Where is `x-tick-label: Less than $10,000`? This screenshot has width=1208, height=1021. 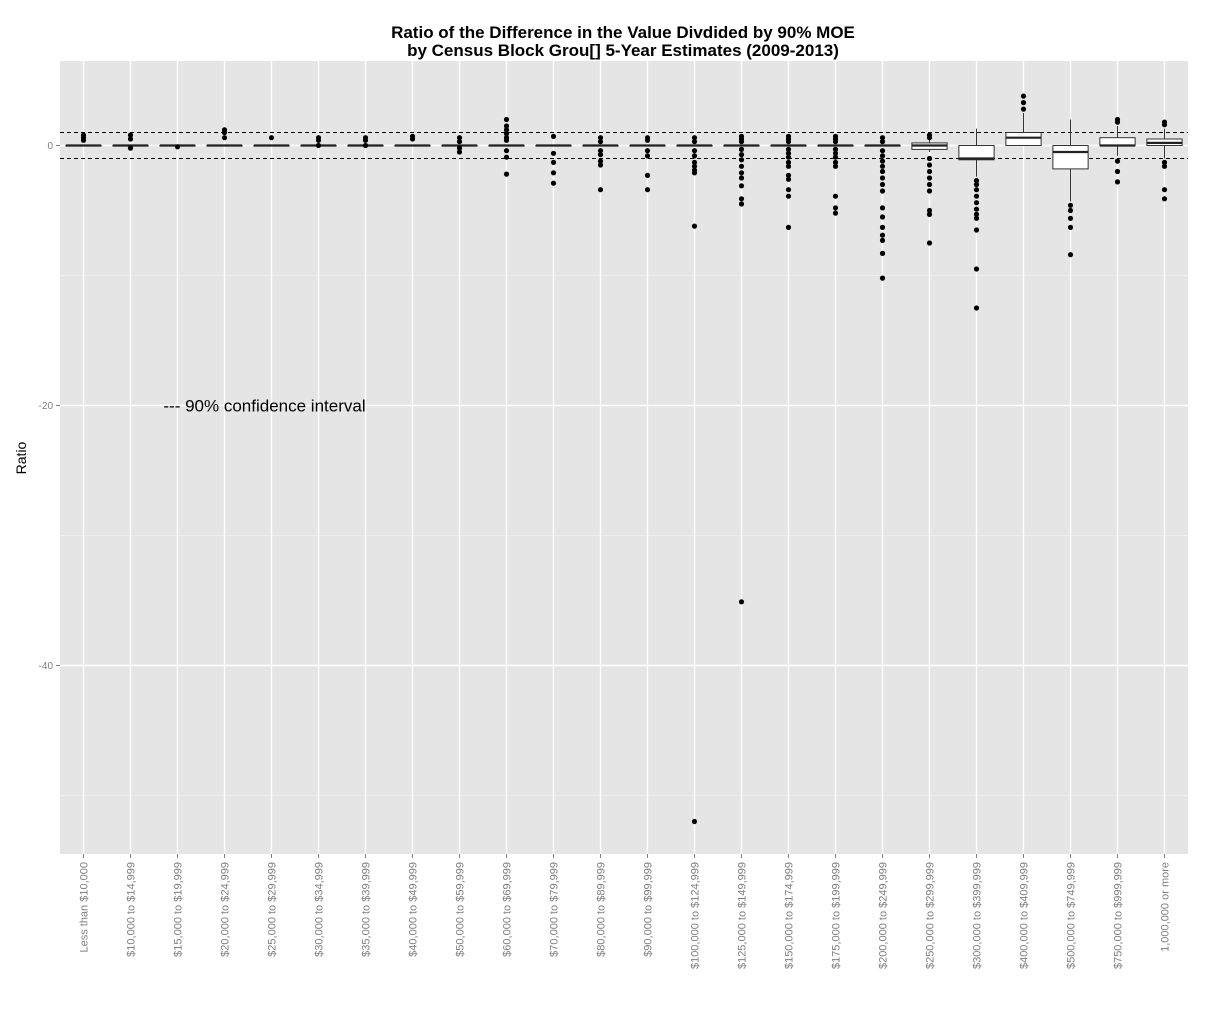 x-tick-label: Less than $10,000 is located at coordinates (85, 907).